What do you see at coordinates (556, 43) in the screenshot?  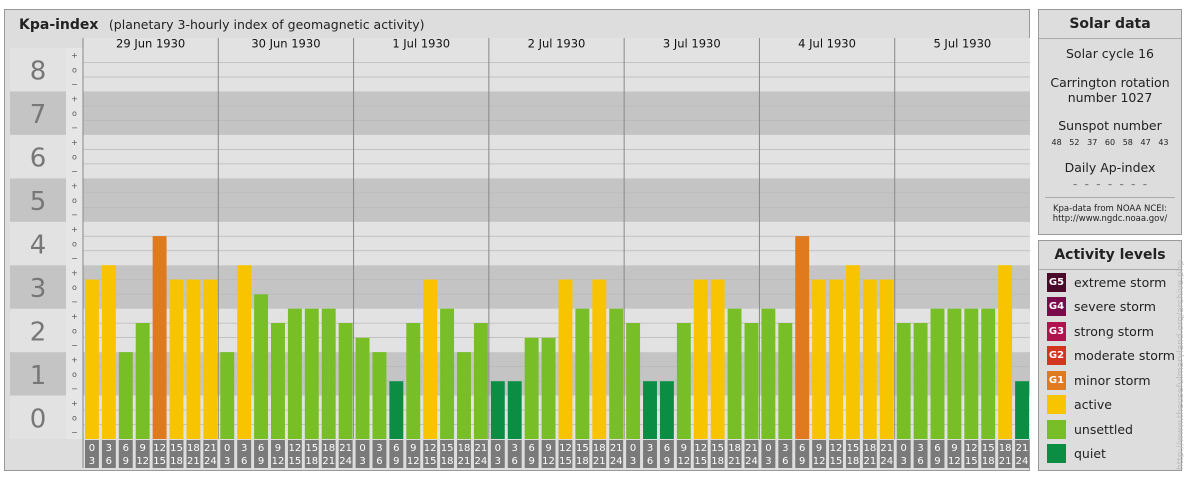 I see `date-strip` at bounding box center [556, 43].